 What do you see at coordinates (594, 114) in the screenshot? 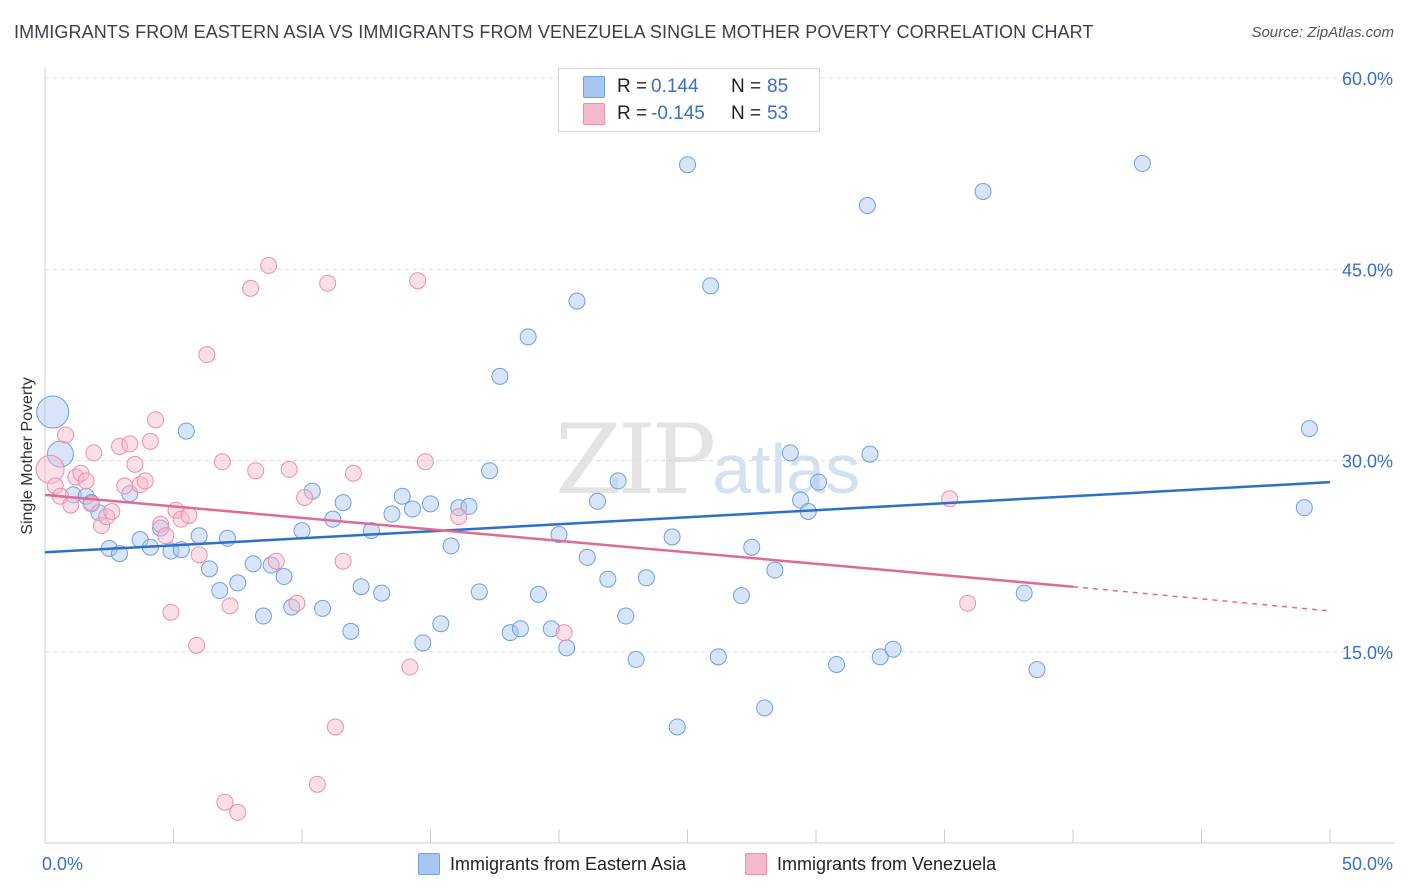
I see `legend-swatch-pink` at bounding box center [594, 114].